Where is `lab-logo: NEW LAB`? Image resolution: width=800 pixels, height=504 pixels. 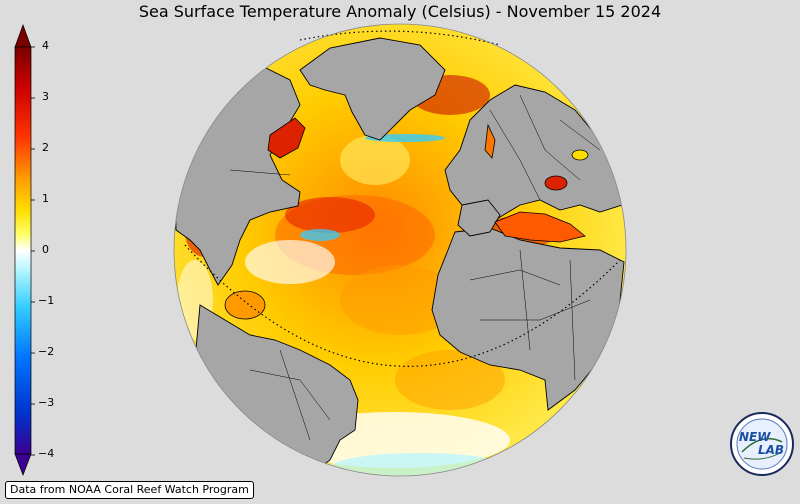
lab-logo: NEW LAB is located at coordinates (762, 444).